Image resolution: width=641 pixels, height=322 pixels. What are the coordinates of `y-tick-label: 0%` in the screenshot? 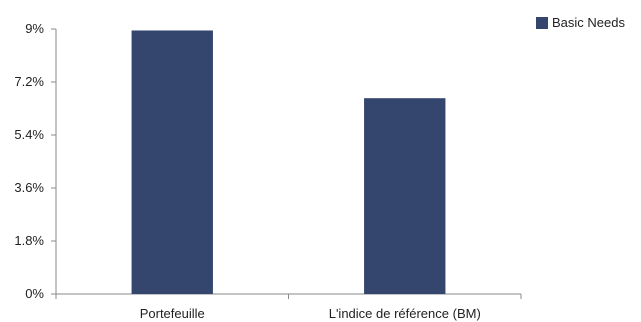 It's located at (34, 293).